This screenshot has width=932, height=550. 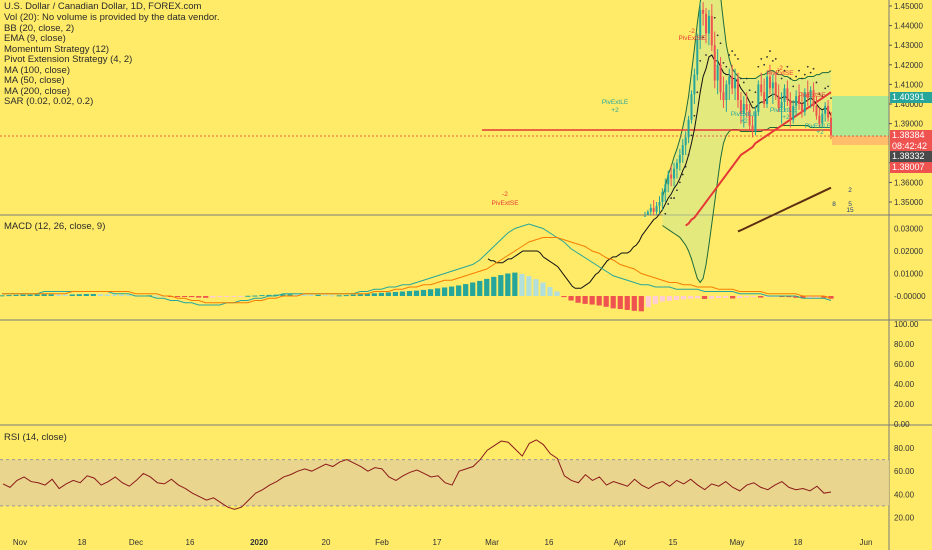 I want to click on signal-label-10: +2, so click(x=744, y=121).